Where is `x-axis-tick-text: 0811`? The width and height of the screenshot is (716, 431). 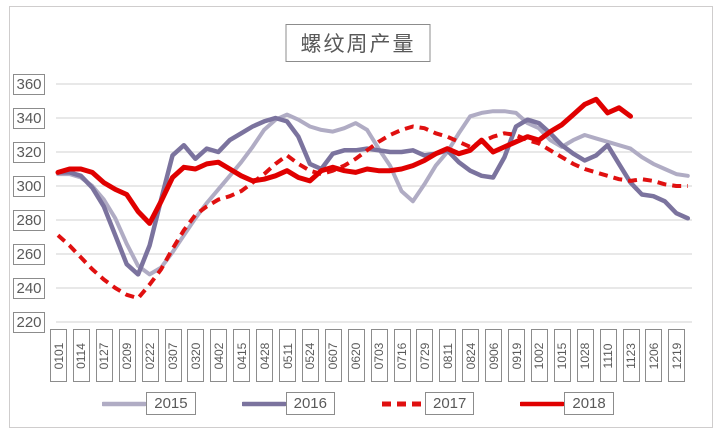 x-axis-tick-text: 0811 is located at coordinates (447, 355).